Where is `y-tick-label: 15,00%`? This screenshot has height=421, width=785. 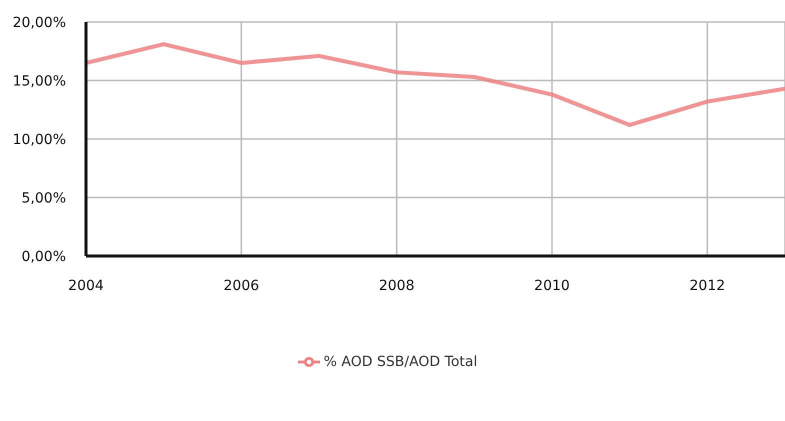 y-tick-label: 15,00% is located at coordinates (39, 81).